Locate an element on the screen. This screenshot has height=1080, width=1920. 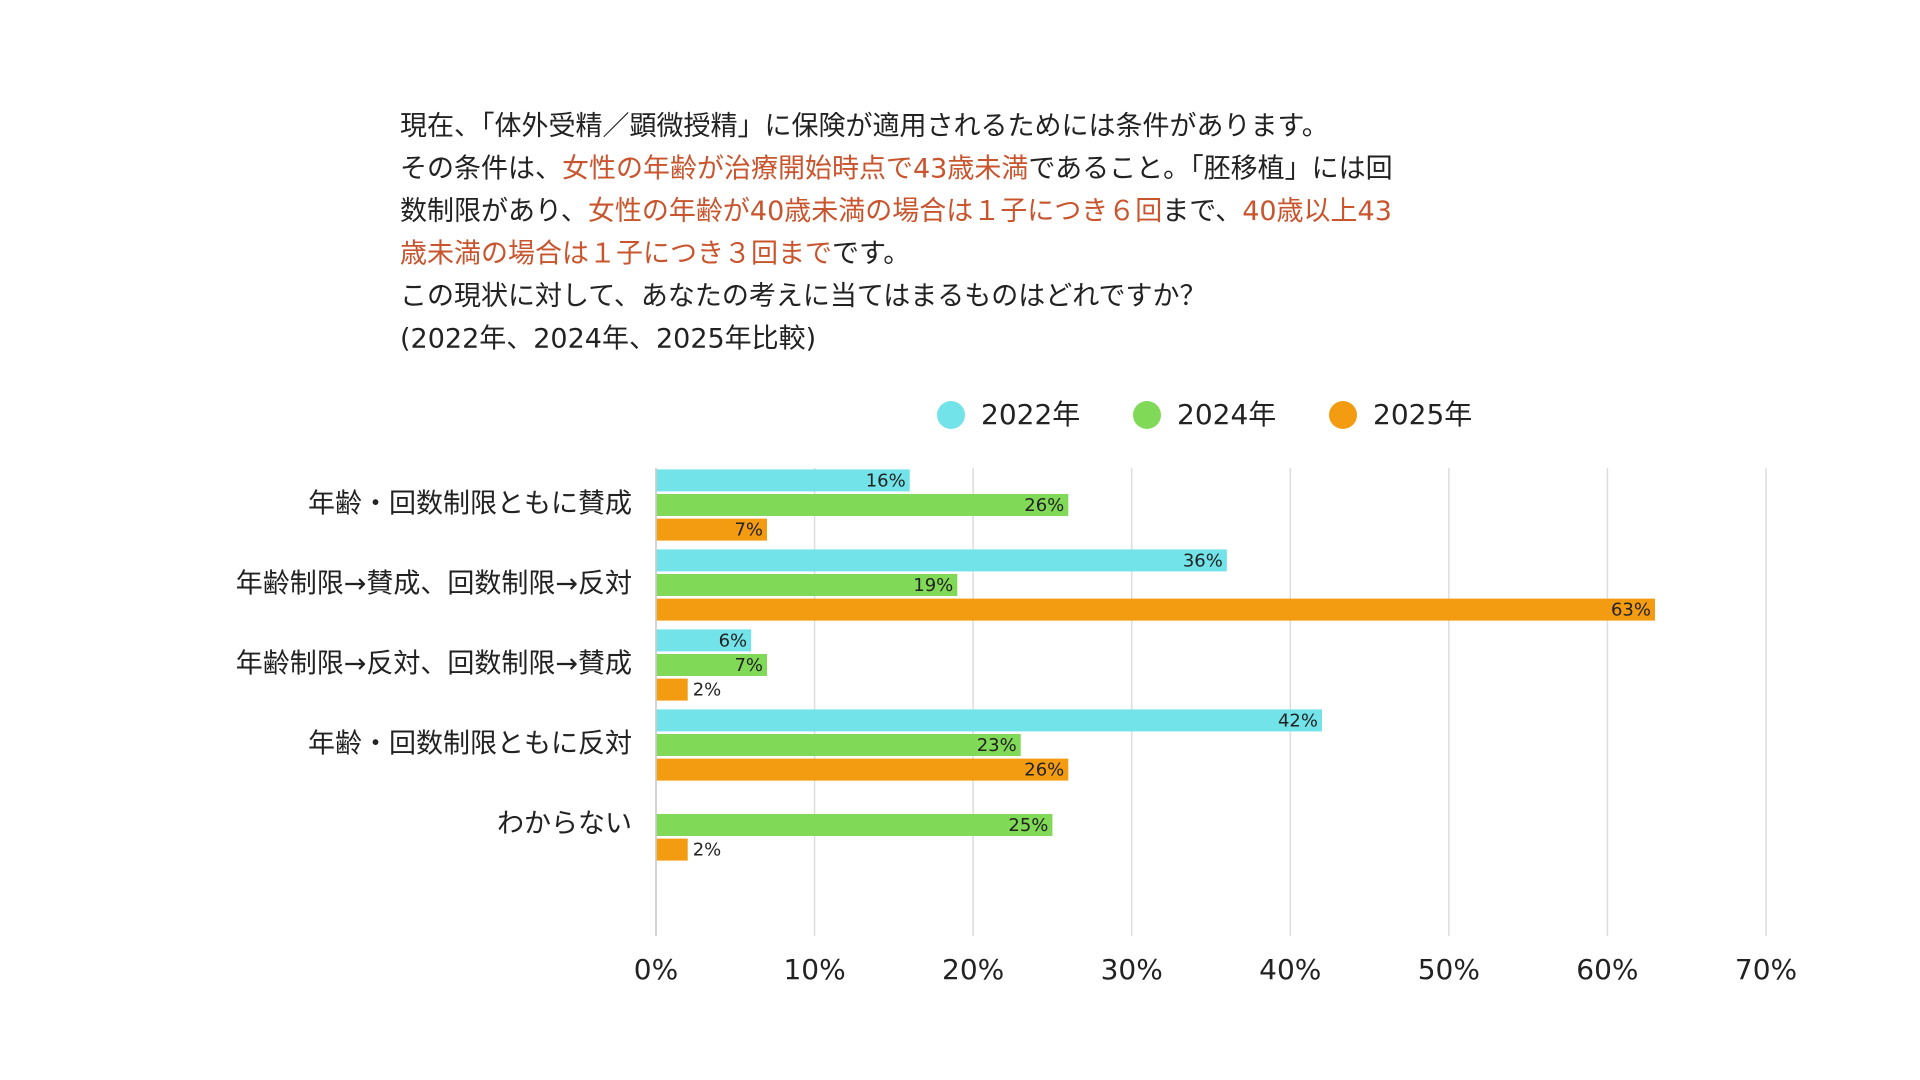
value-label: 25% is located at coordinates (1028, 825).